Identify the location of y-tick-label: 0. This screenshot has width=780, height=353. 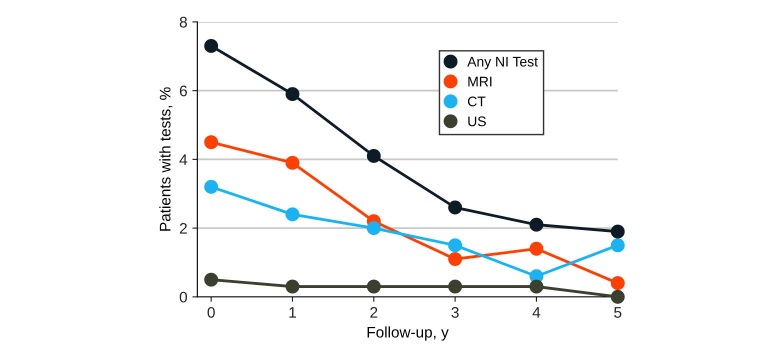
(184, 297).